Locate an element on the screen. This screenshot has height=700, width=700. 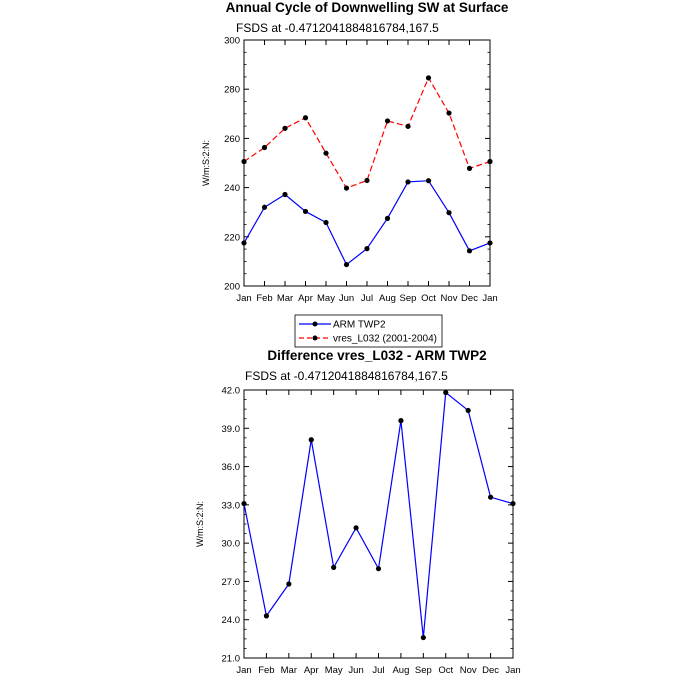
chart2-plot-area is located at coordinates (378, 515).